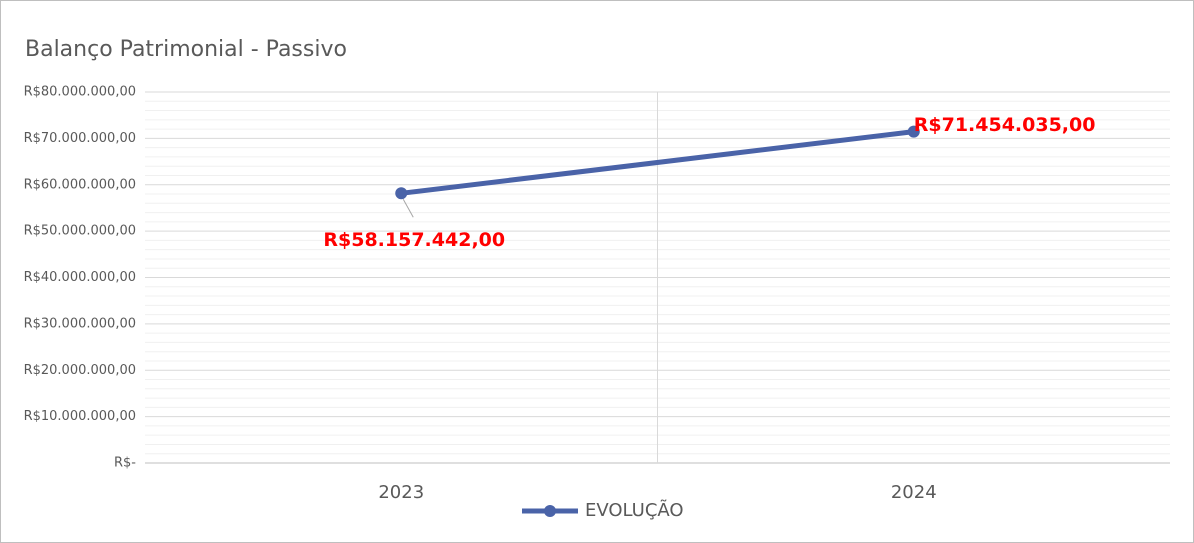  Describe the element at coordinates (80, 416) in the screenshot. I see `y-tick-label: R$10.000.000,00` at that location.